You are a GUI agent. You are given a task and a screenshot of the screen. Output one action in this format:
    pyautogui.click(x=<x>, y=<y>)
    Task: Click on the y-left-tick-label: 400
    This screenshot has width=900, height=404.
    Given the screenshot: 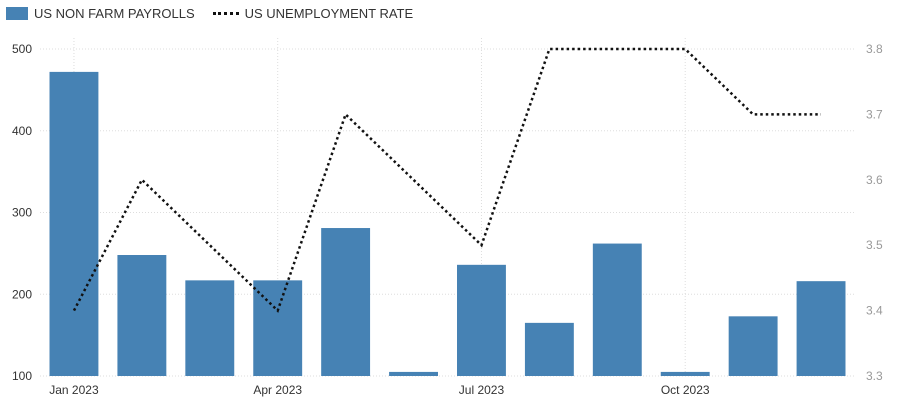 What is the action you would take?
    pyautogui.click(x=22, y=131)
    